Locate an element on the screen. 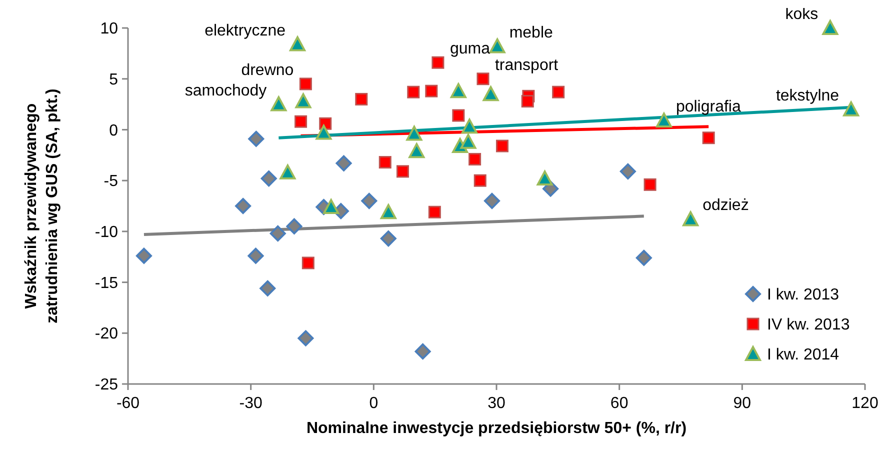 Image resolution: width=895 pixels, height=449 pixels. annotation: guma is located at coordinates (470, 49).